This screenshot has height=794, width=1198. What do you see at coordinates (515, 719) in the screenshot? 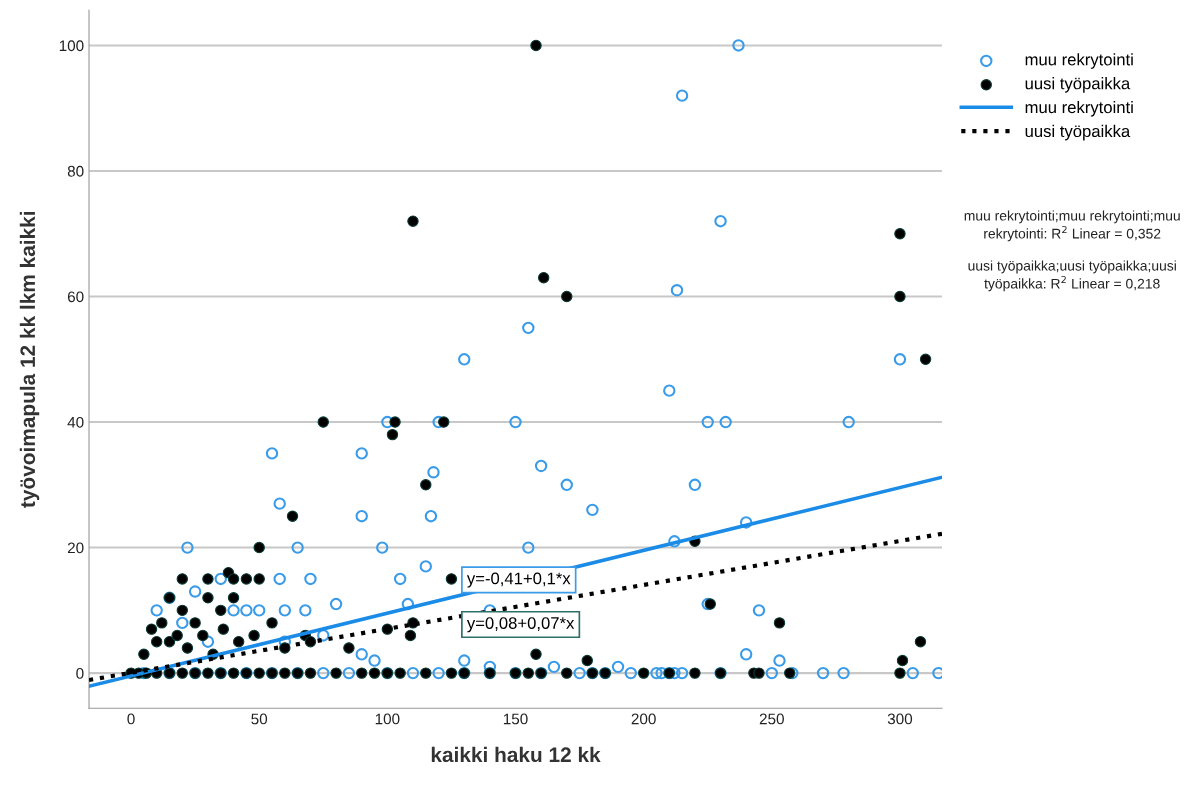
I see `x-tick-label: 150` at bounding box center [515, 719].